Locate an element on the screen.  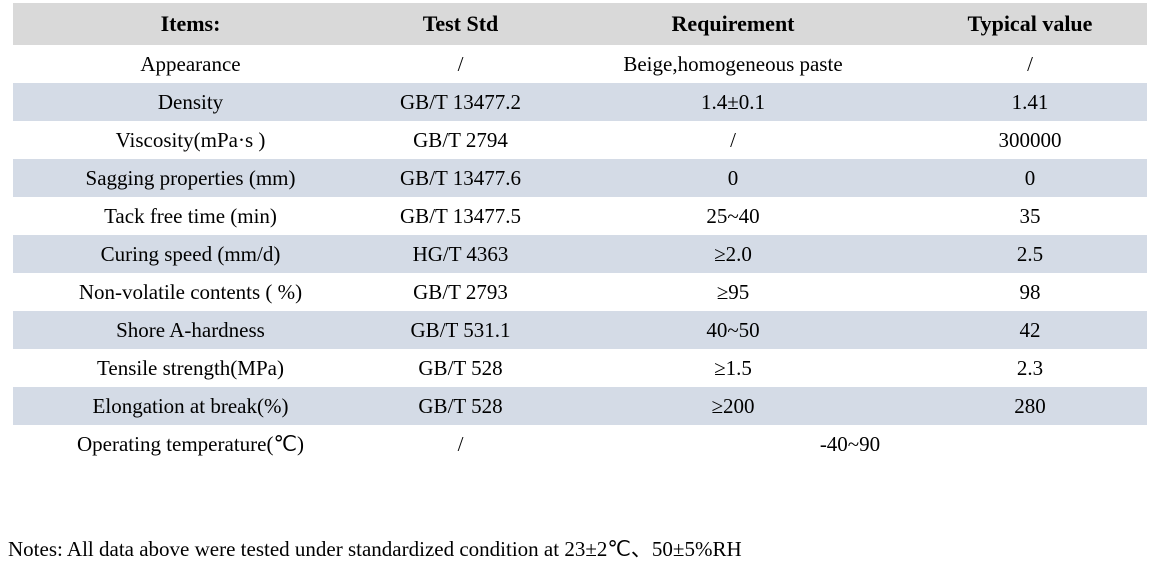
cell-requirement: ≥95 is located at coordinates (733, 291).